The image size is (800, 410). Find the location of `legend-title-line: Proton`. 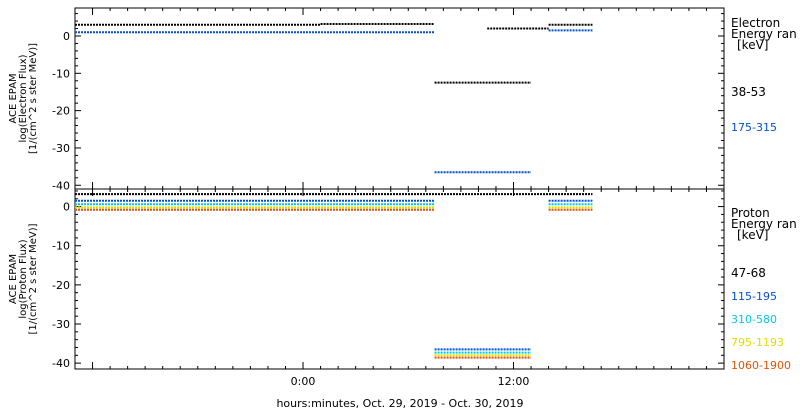

legend-title-line: Proton is located at coordinates (750, 213).